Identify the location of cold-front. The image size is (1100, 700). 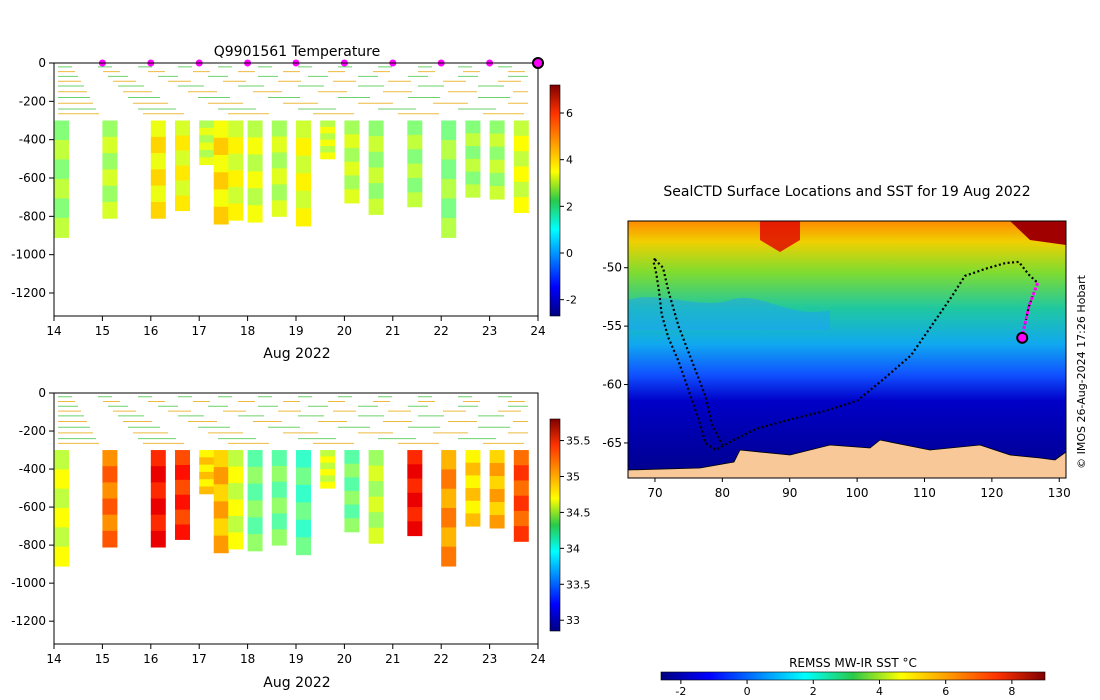
(729, 313).